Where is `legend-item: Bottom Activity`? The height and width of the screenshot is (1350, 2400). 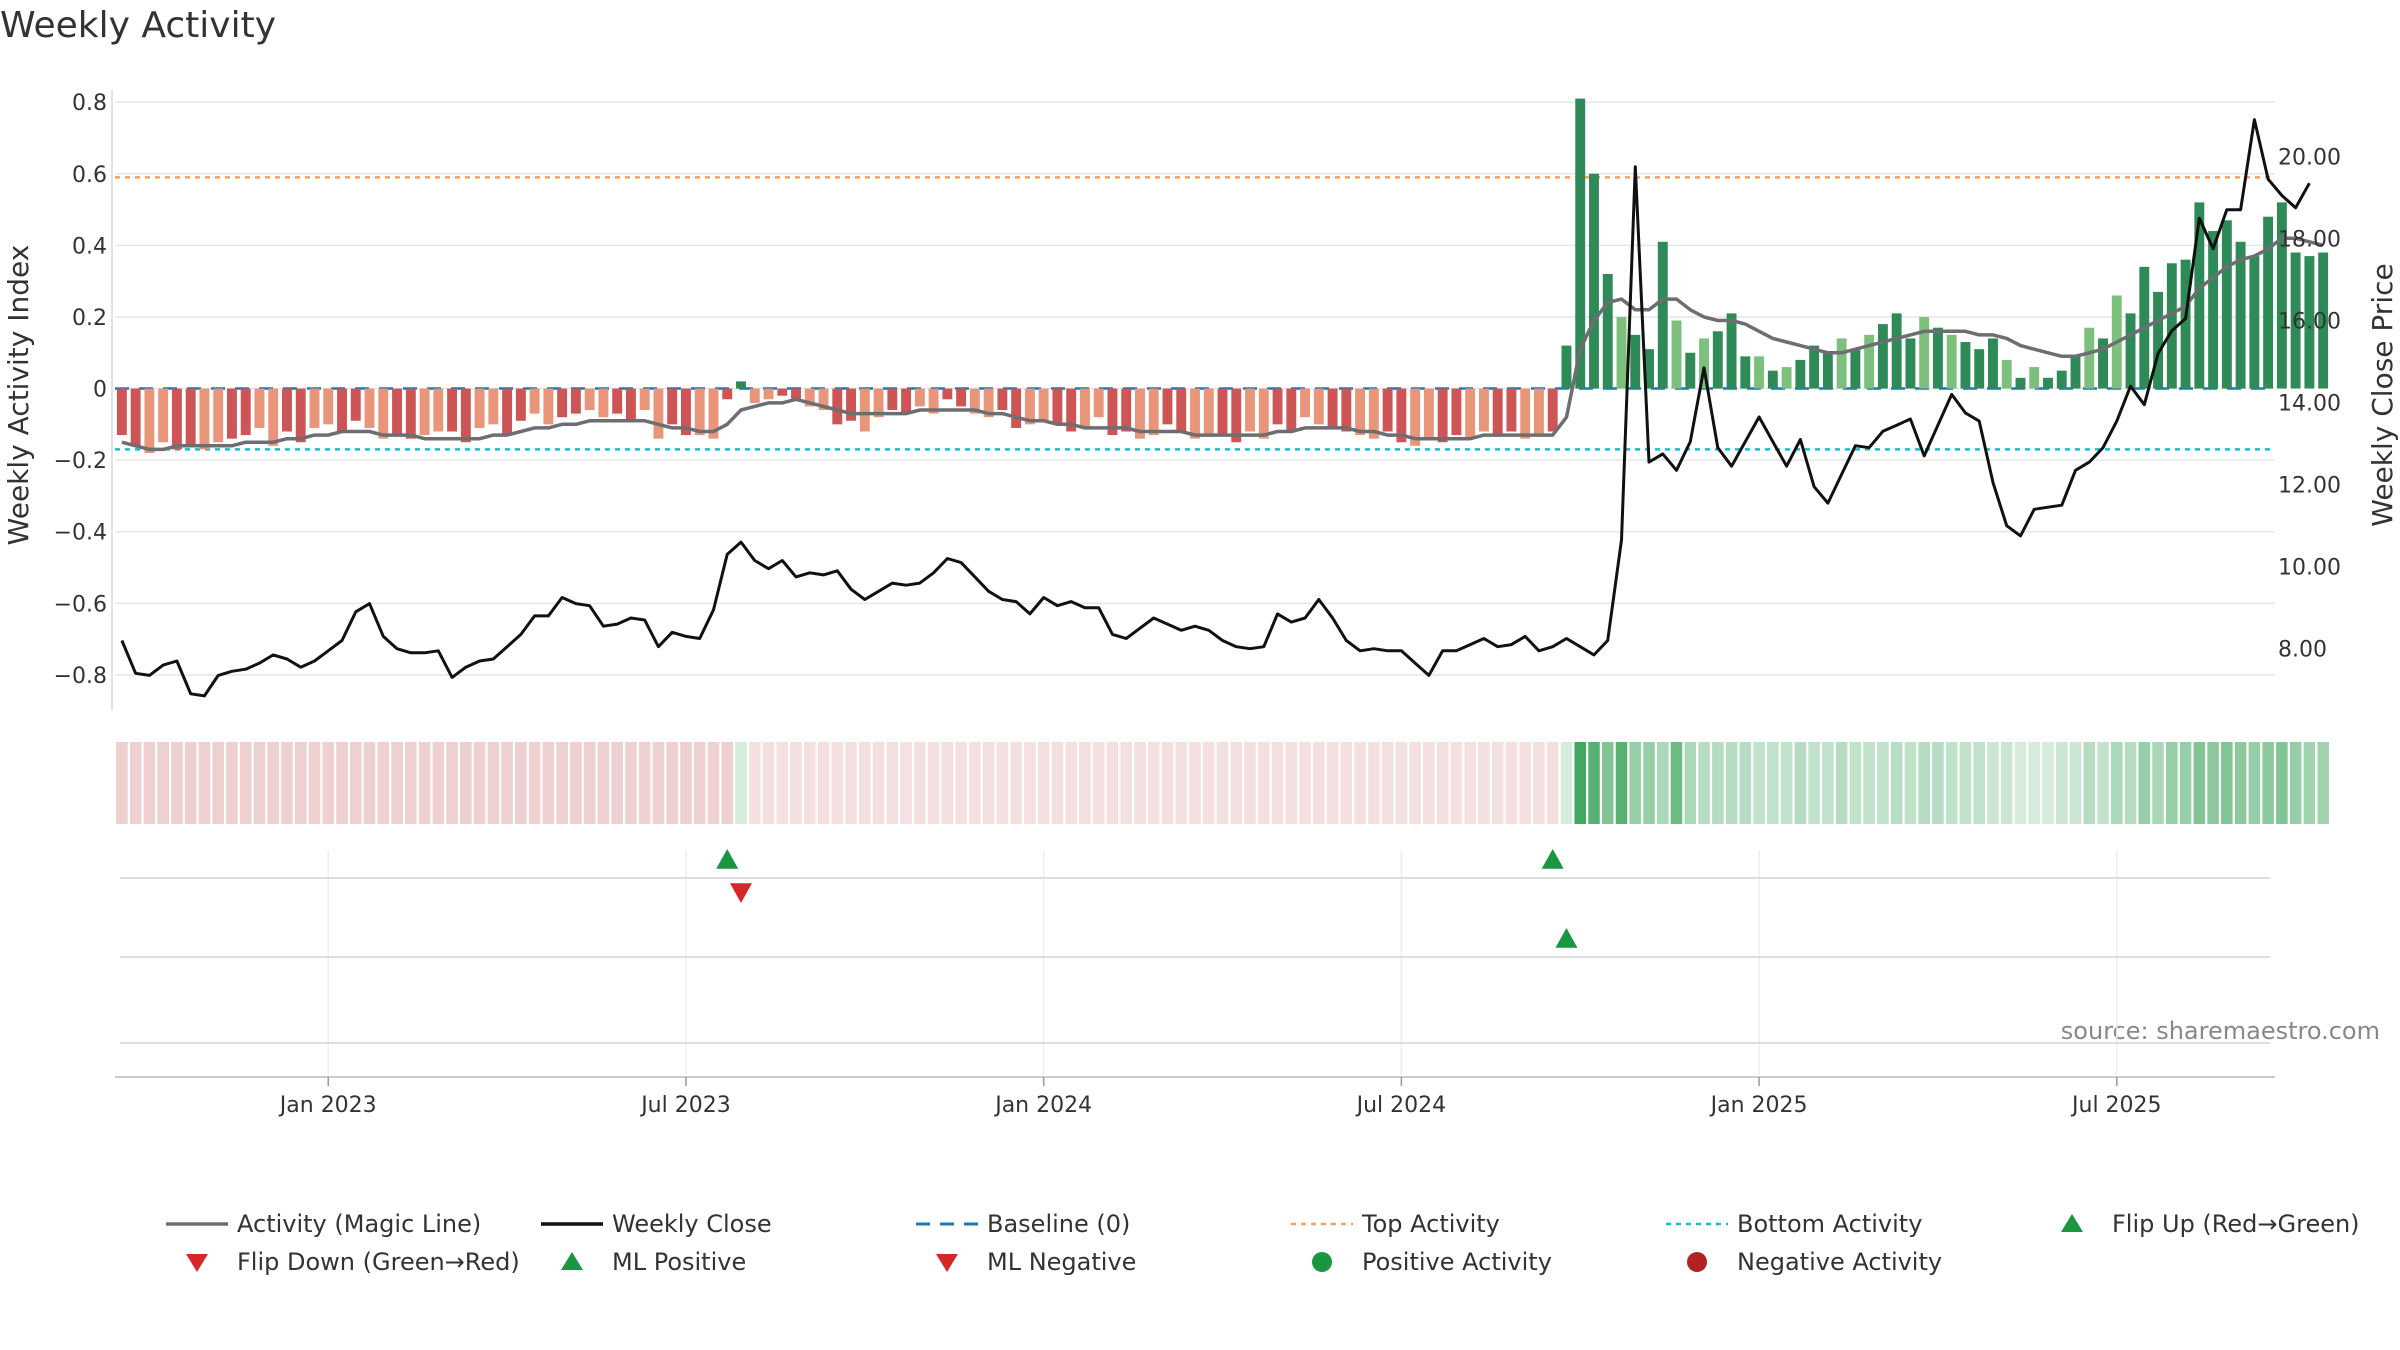
legend-item: Bottom Activity is located at coordinates (1794, 1224).